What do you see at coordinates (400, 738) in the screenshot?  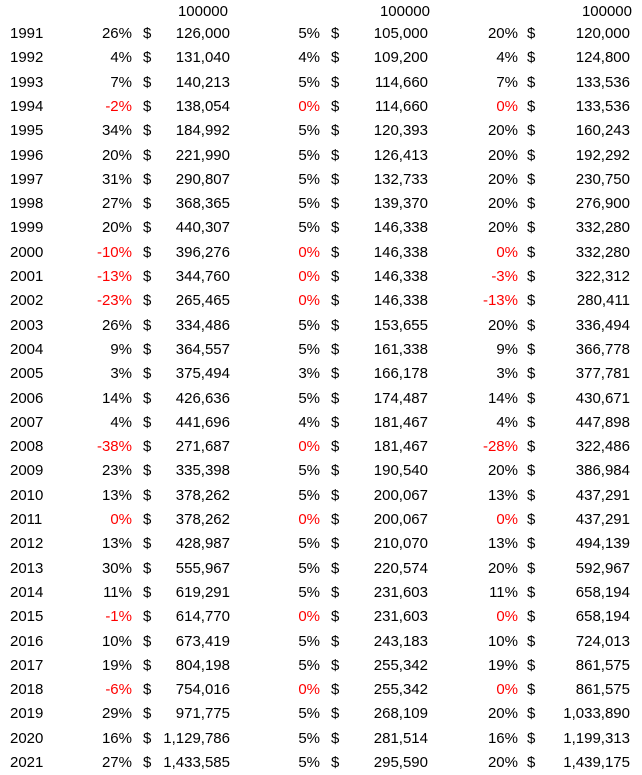 I see `value-b-cell: 281,514` at bounding box center [400, 738].